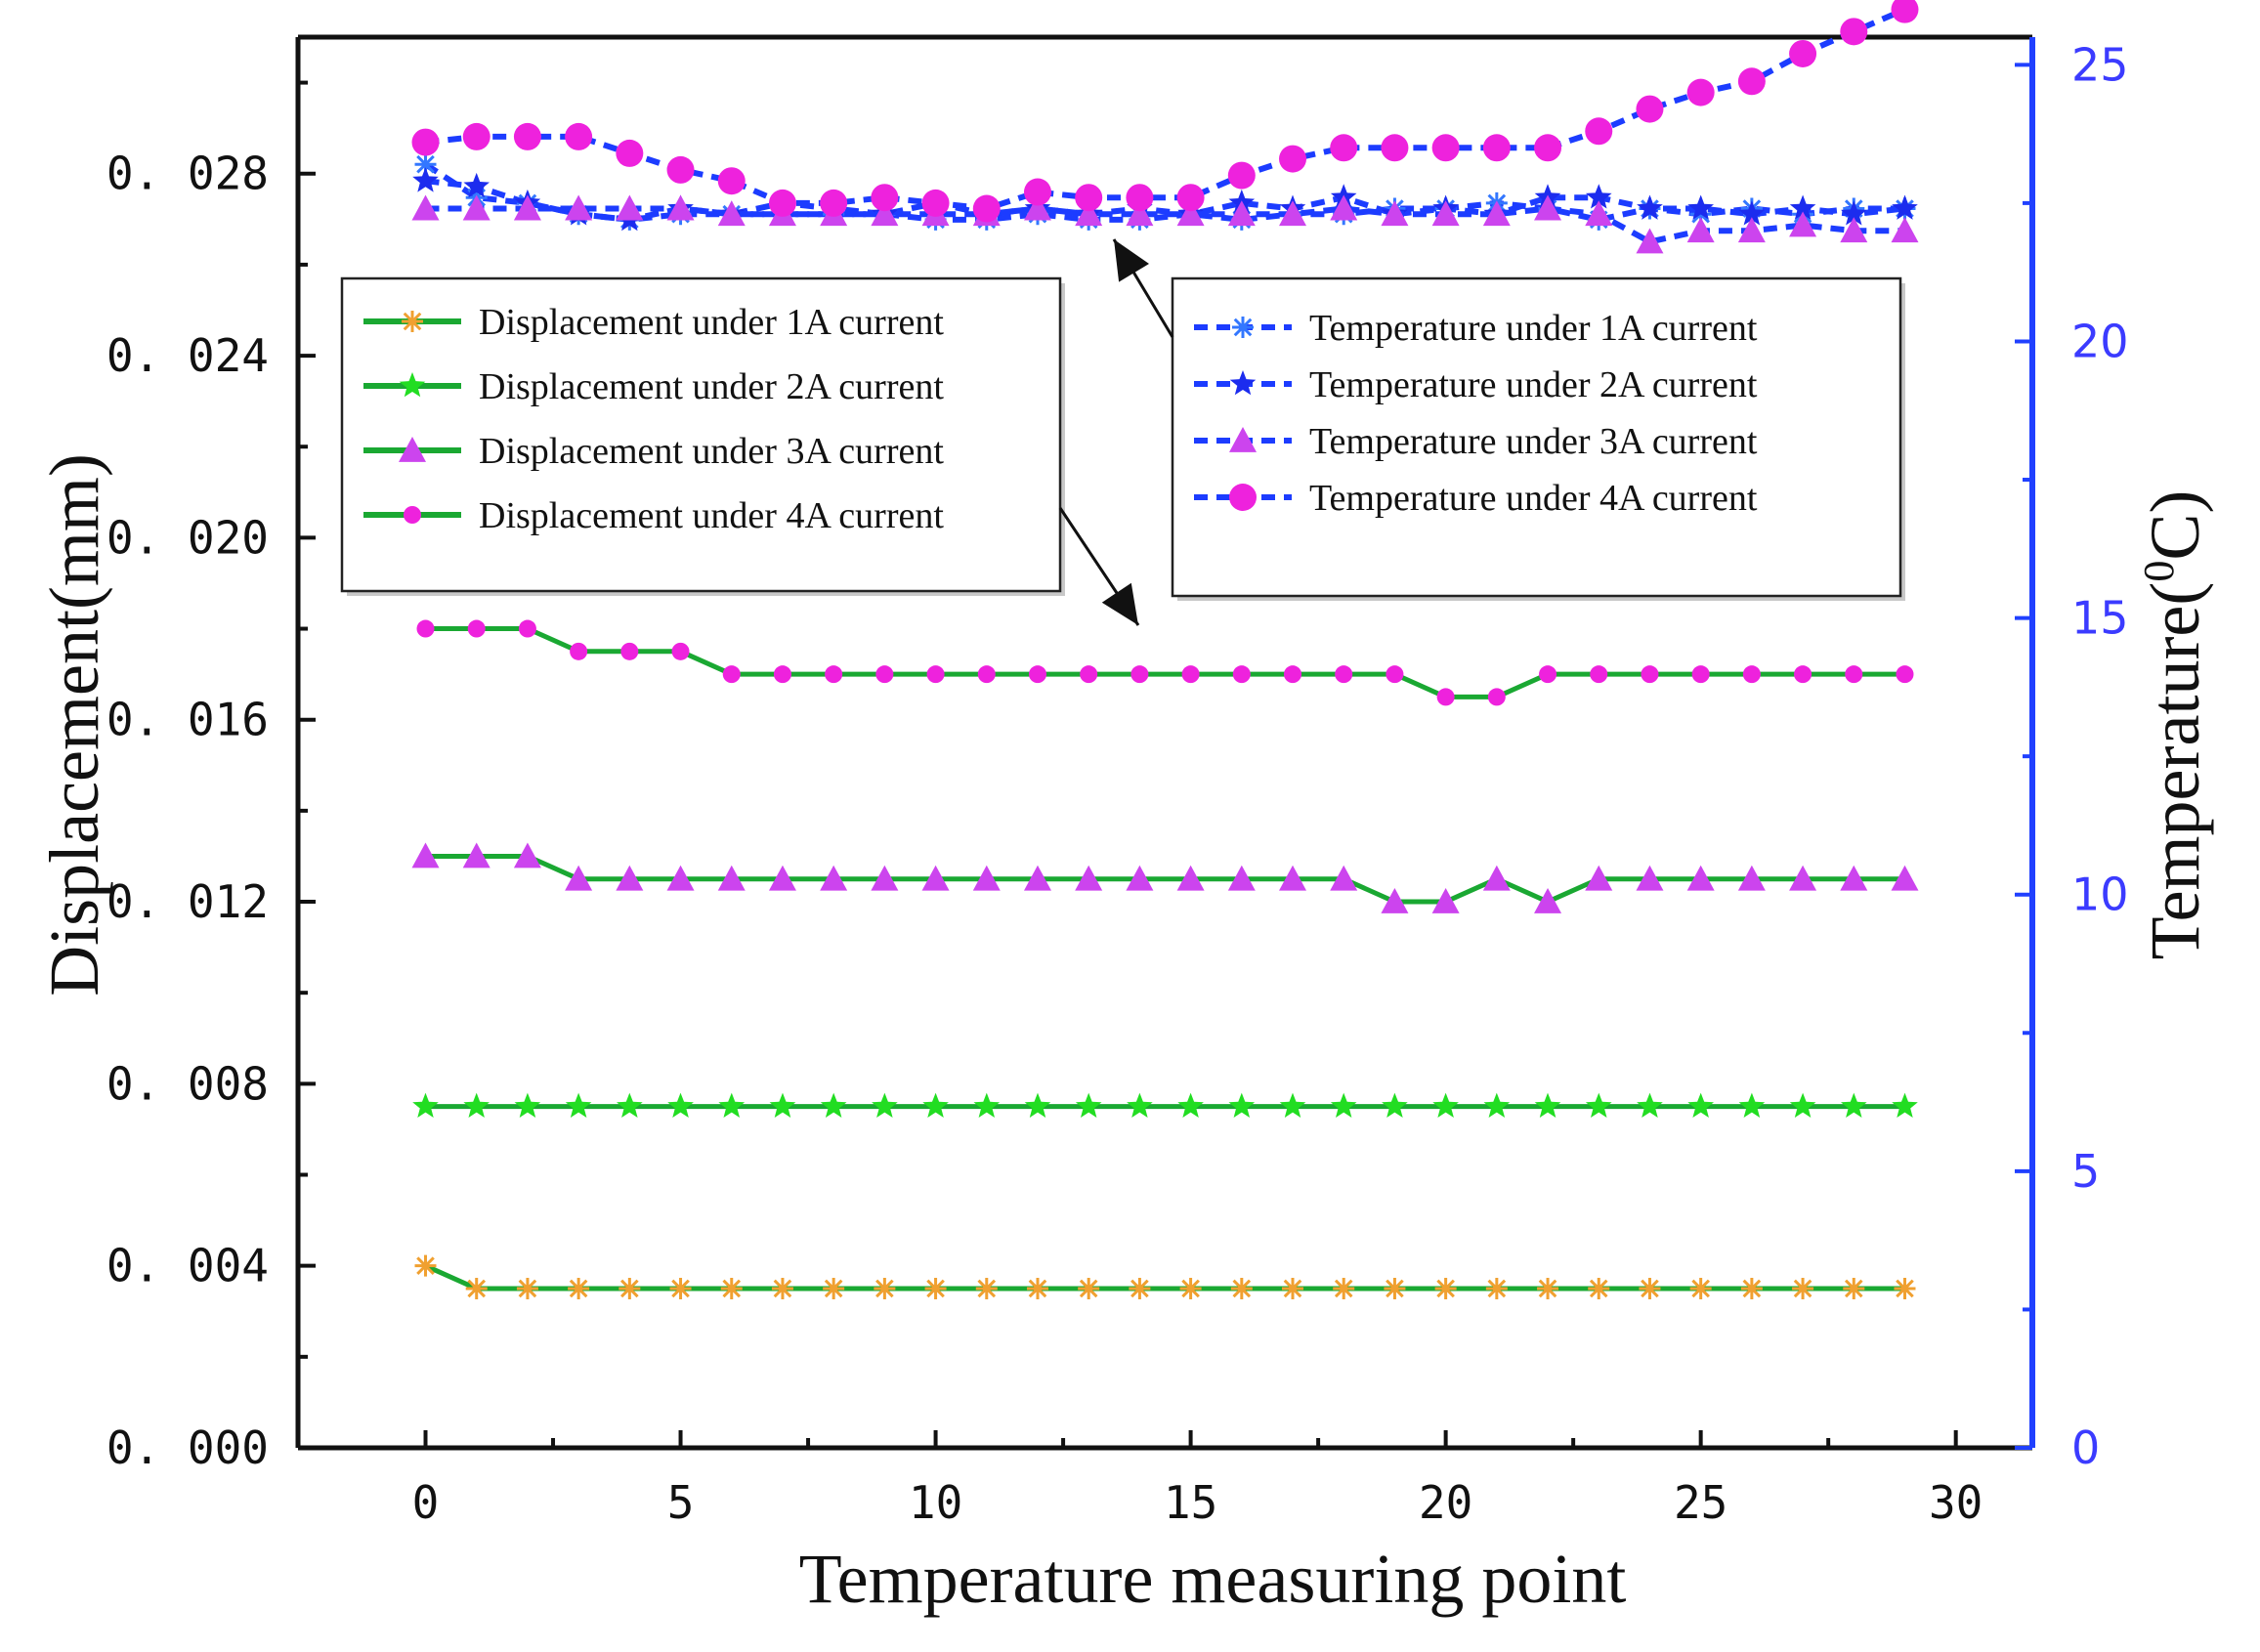  Describe the element at coordinates (2100, 894) in the screenshot. I see `y2-tick-label: 10` at that location.